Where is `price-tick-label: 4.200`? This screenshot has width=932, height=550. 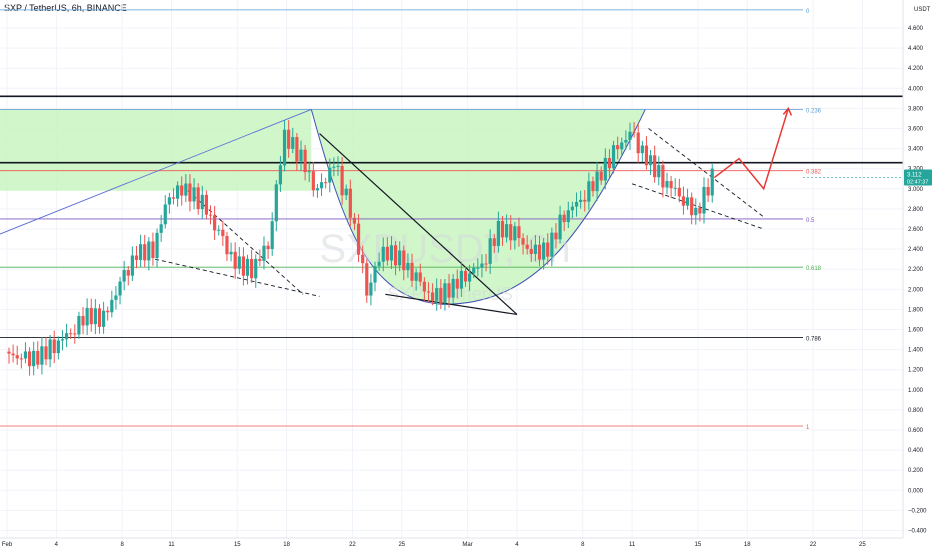 price-tick-label: 4.200 is located at coordinates (916, 69).